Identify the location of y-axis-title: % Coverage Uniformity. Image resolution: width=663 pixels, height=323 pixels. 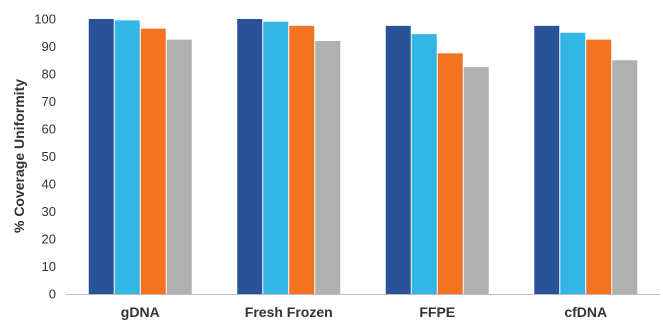
(19, 156).